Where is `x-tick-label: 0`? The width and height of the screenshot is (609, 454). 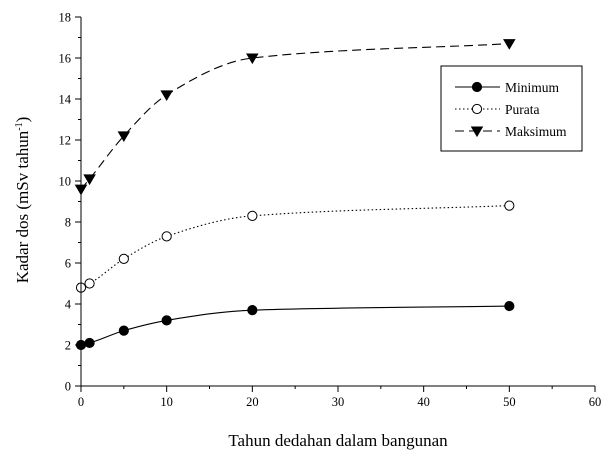 x-tick-label: 0 is located at coordinates (81, 402).